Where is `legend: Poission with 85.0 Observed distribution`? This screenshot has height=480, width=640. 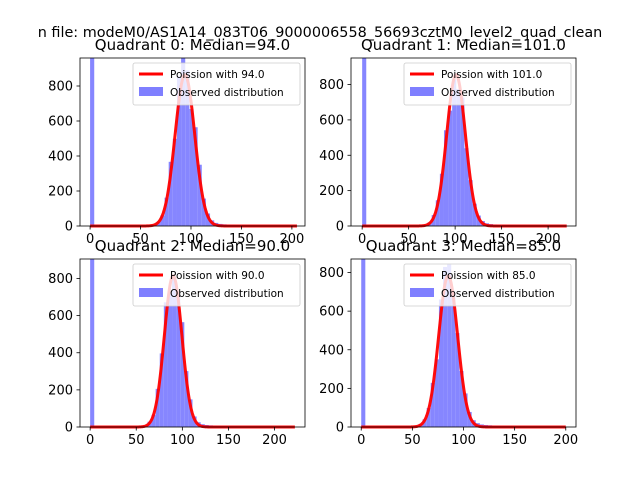
legend: Poission with 85.0 Observed distribution is located at coordinates (487, 285).